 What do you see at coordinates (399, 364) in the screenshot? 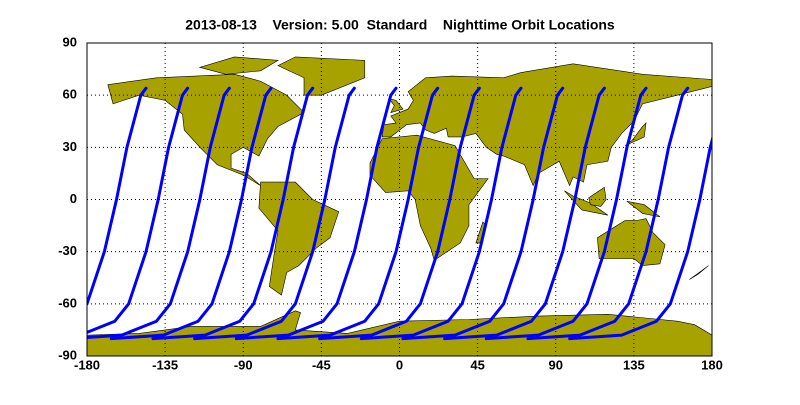
I see `x-tick-label: 0` at bounding box center [399, 364].